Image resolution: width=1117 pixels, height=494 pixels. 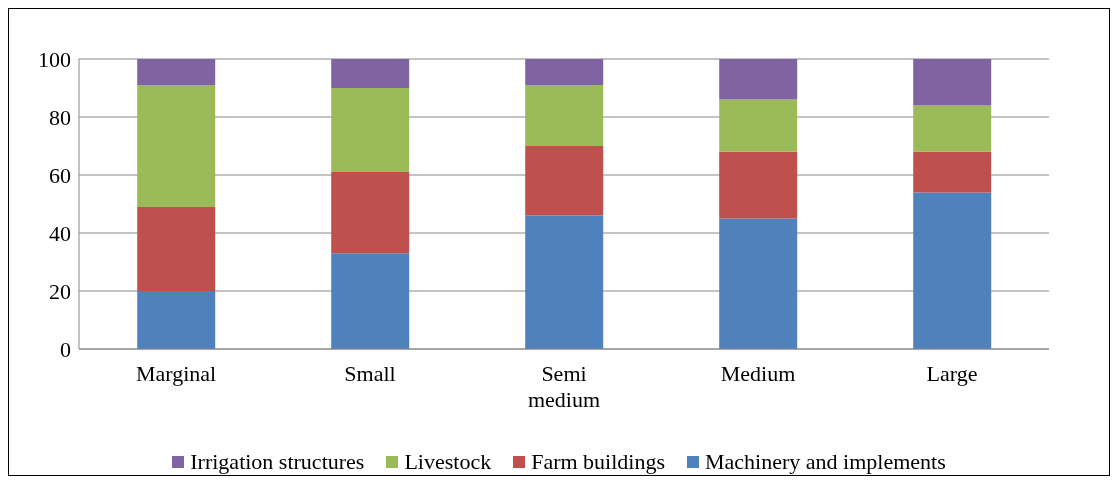 What do you see at coordinates (54, 59) in the screenshot?
I see `y-tick-label: 100` at bounding box center [54, 59].